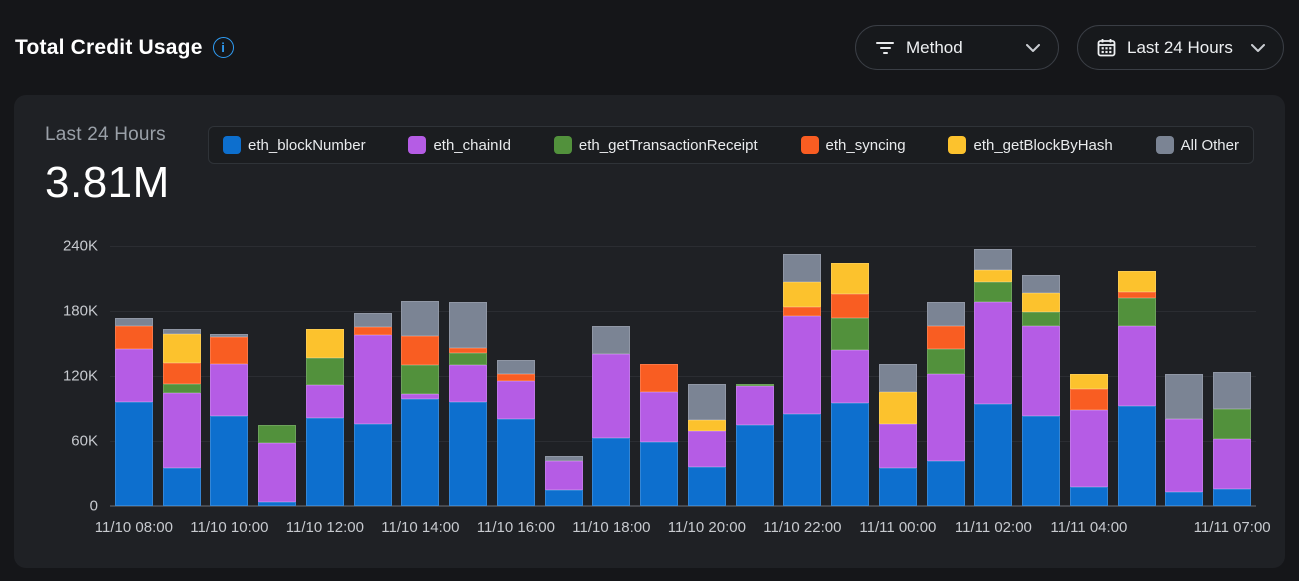 This screenshot has height=581, width=1299. What do you see at coordinates (655, 145) in the screenshot?
I see `legend-item-eth-getTransactionReceipt: eth_getTransactionReceipt` at bounding box center [655, 145].